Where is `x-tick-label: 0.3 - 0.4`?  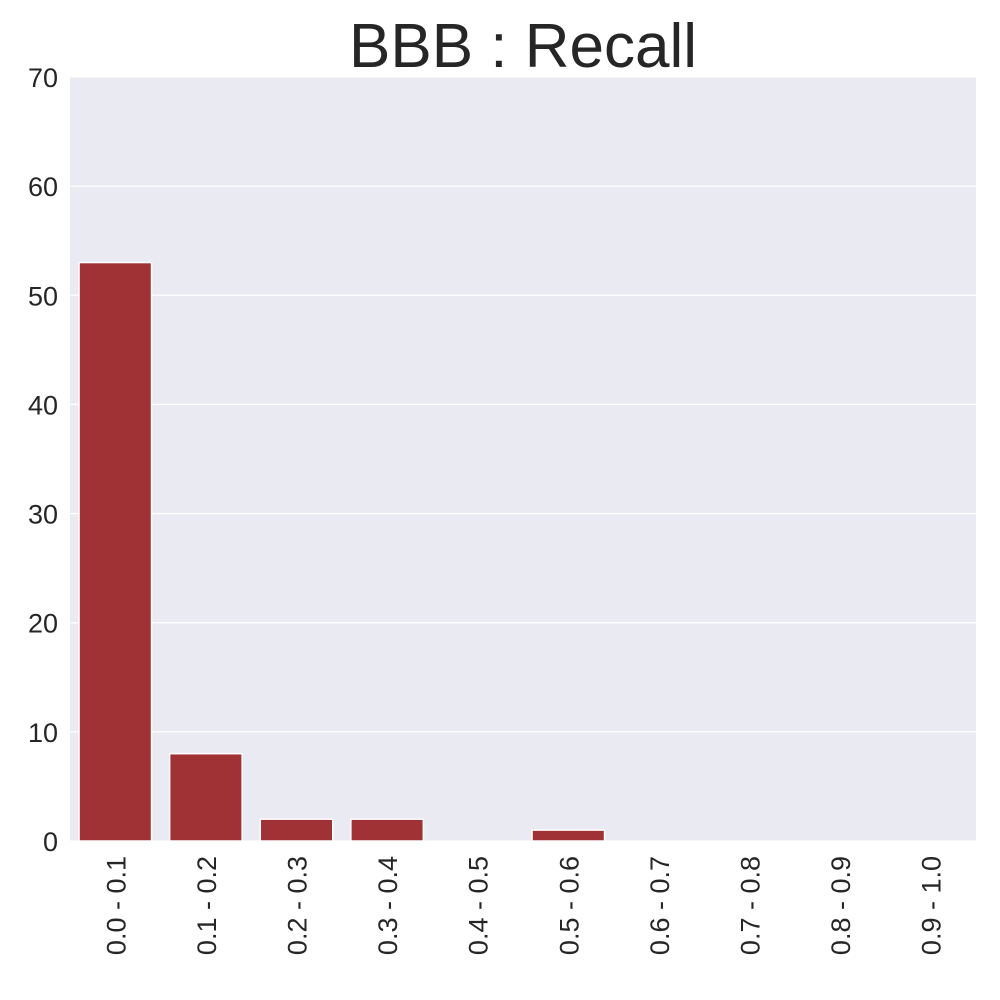
x-tick-label: 0.3 - 0.4 is located at coordinates (388, 905).